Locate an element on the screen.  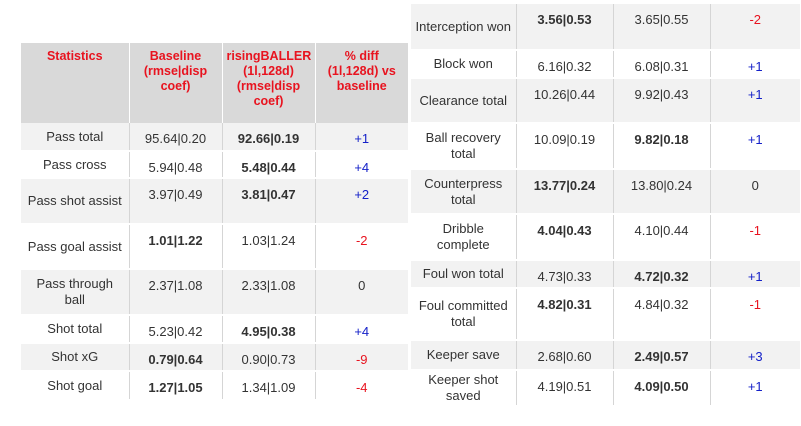
risingballer-cell: 2.33|1.08 is located at coordinates (268, 292).